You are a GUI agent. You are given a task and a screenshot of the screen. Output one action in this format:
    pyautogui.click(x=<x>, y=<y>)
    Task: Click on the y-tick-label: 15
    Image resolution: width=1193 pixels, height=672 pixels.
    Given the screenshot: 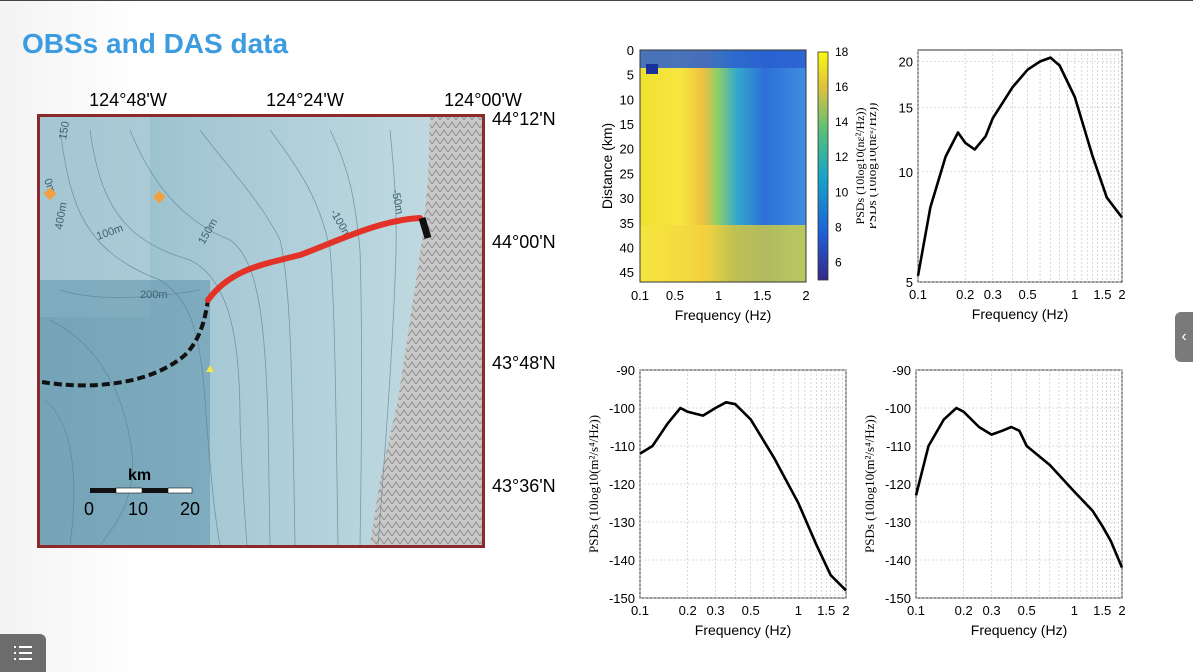 What is the action you would take?
    pyautogui.click(x=906, y=107)
    